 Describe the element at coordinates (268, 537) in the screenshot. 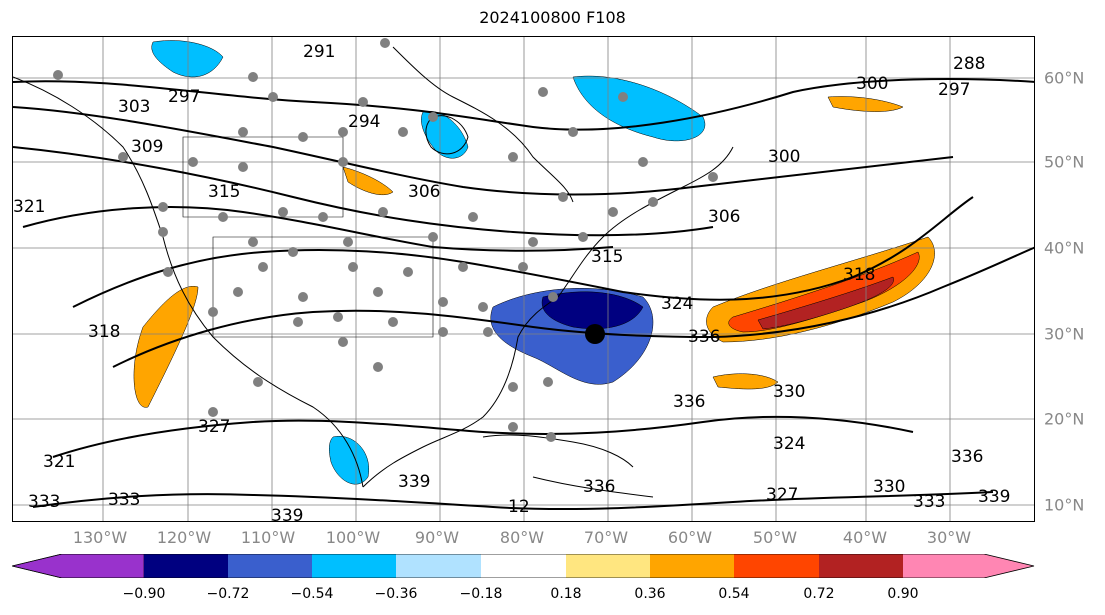

I see `lon-label: 110°W` at that location.